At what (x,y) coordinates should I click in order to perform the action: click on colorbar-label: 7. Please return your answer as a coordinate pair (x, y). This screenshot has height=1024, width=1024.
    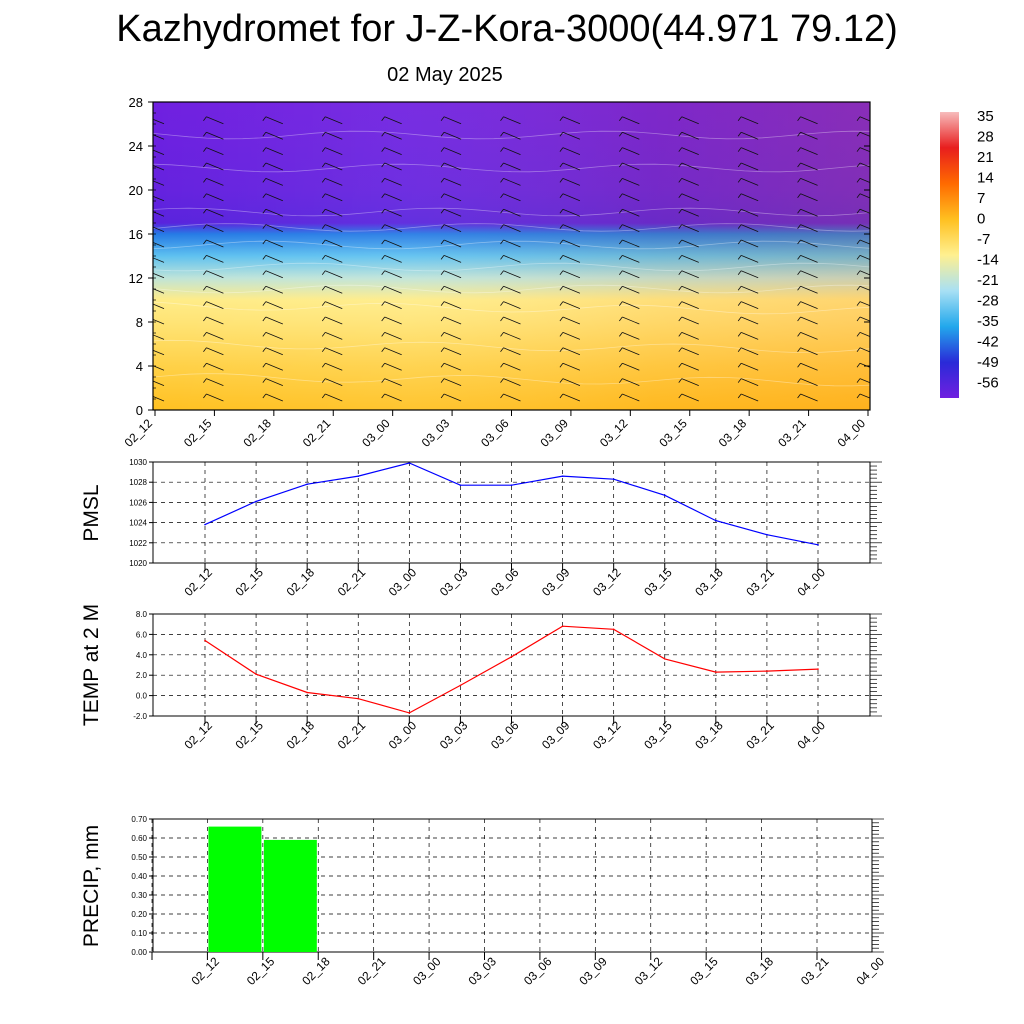
    Looking at the image, I should click on (981, 198).